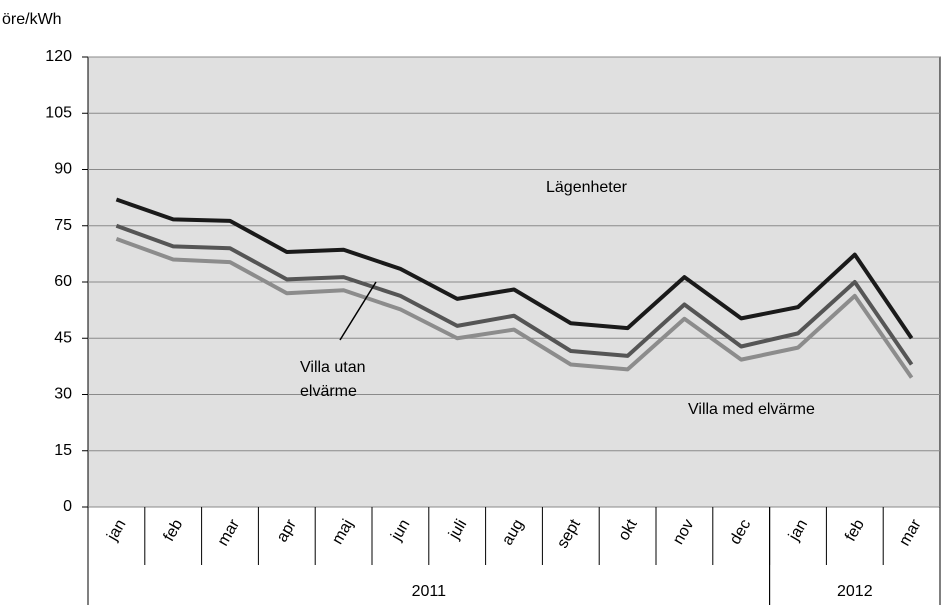  What do you see at coordinates (63, 169) in the screenshot?
I see `y-tick-label: 90` at bounding box center [63, 169].